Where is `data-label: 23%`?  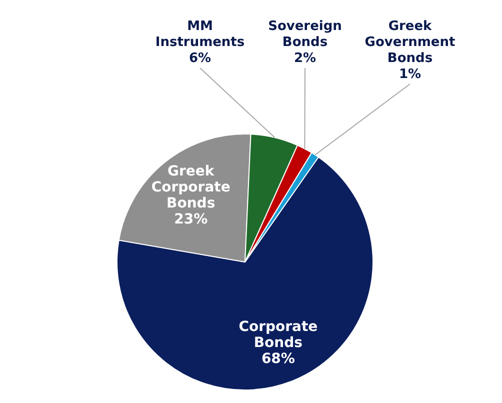 data-label: 23% is located at coordinates (191, 220).